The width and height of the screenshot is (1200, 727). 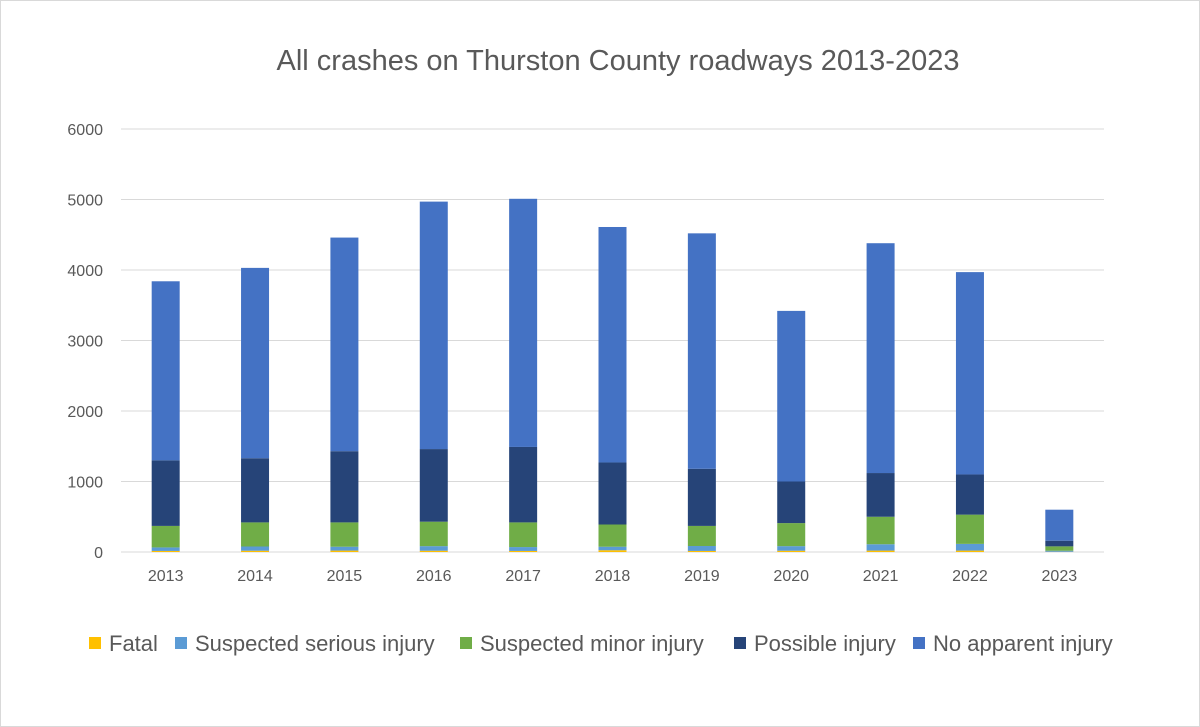 What do you see at coordinates (1023, 643) in the screenshot?
I see `legend-label: No apparent injury` at bounding box center [1023, 643].